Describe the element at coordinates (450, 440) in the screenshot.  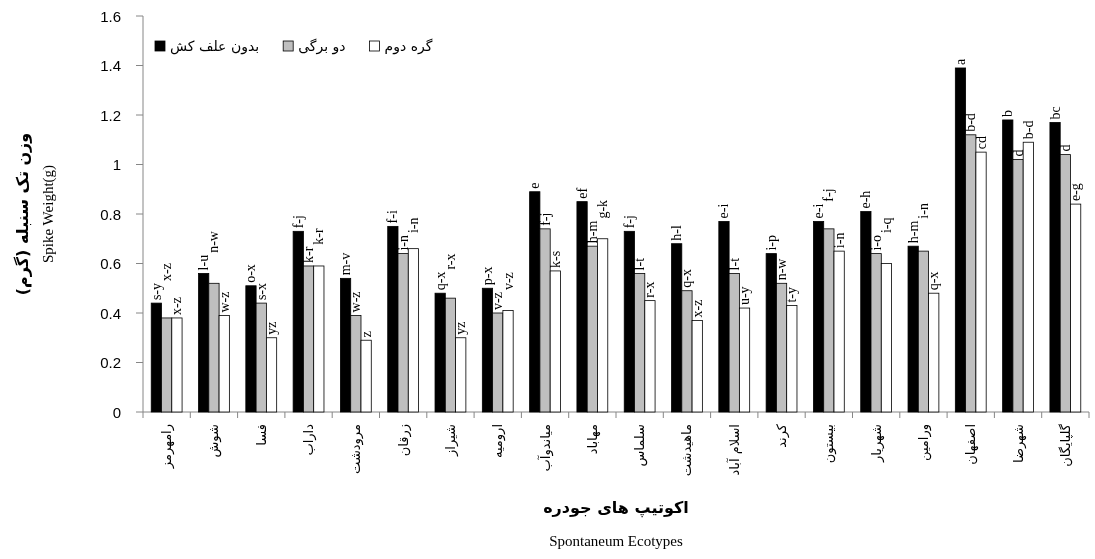
I see `category-label: شیراز` at that location.